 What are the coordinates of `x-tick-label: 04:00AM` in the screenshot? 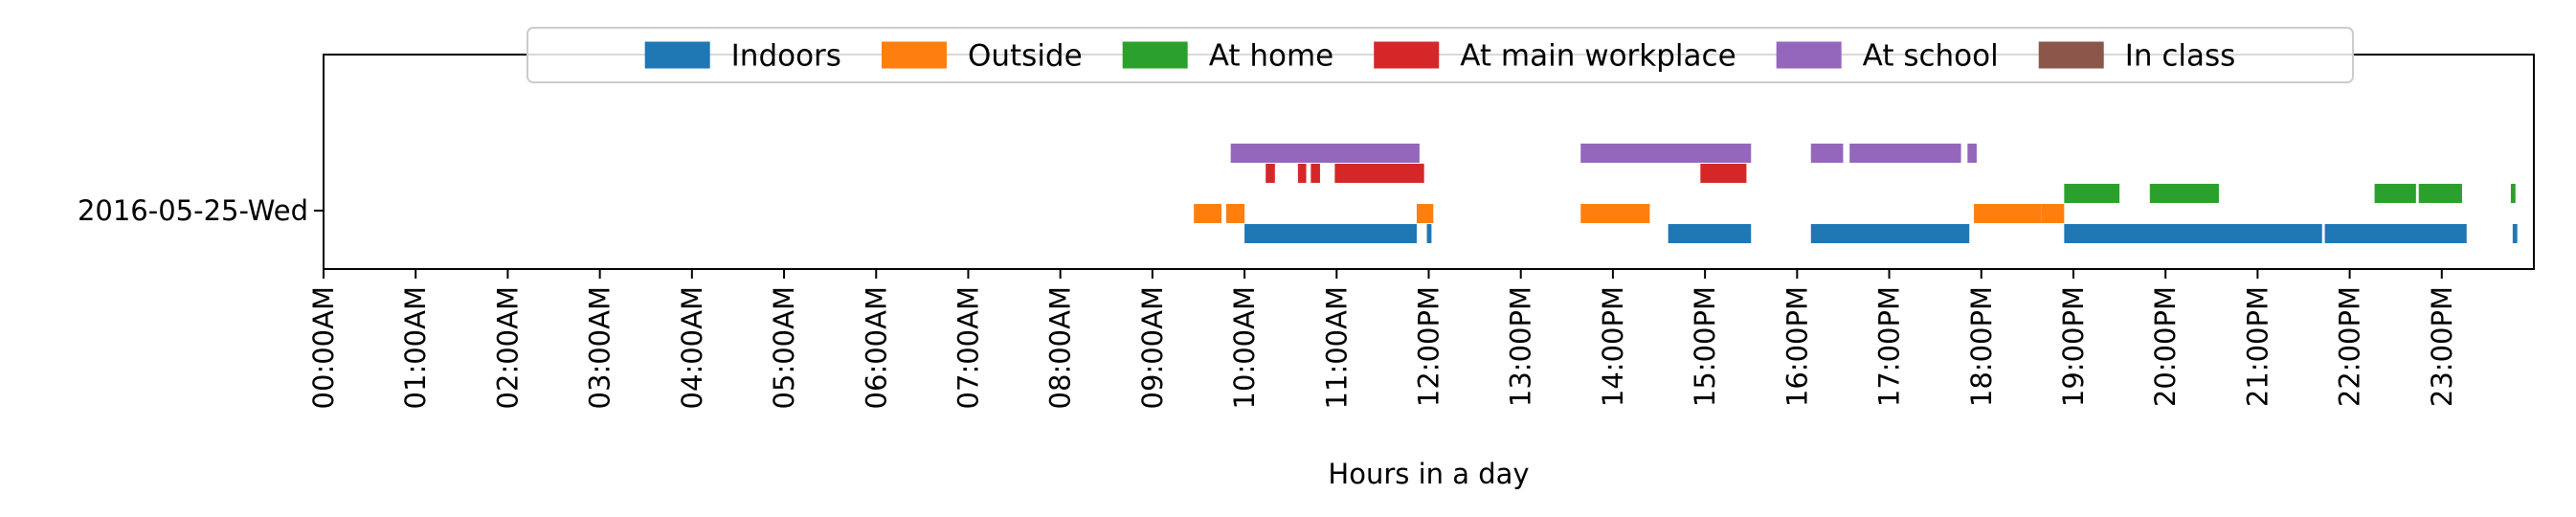 It's located at (692, 347).